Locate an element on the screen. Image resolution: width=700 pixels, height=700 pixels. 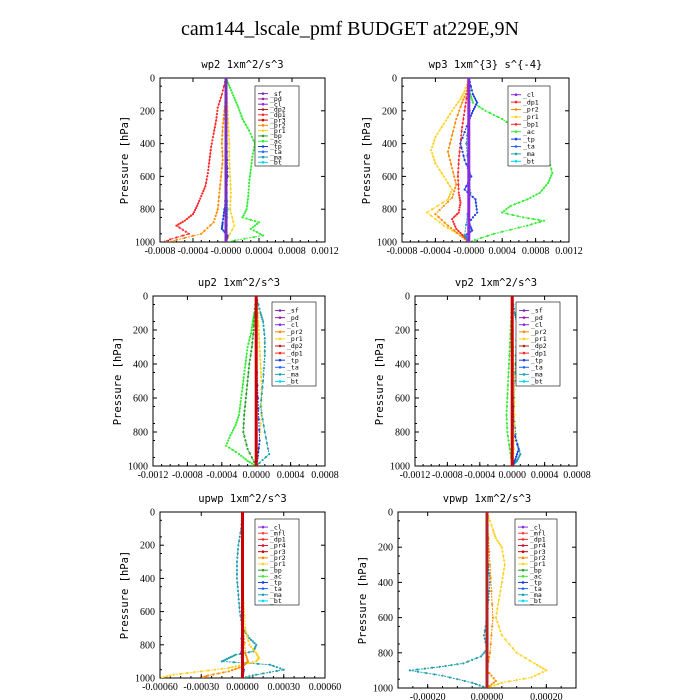
legend-label: _pr2 is located at coordinates (278, 126).